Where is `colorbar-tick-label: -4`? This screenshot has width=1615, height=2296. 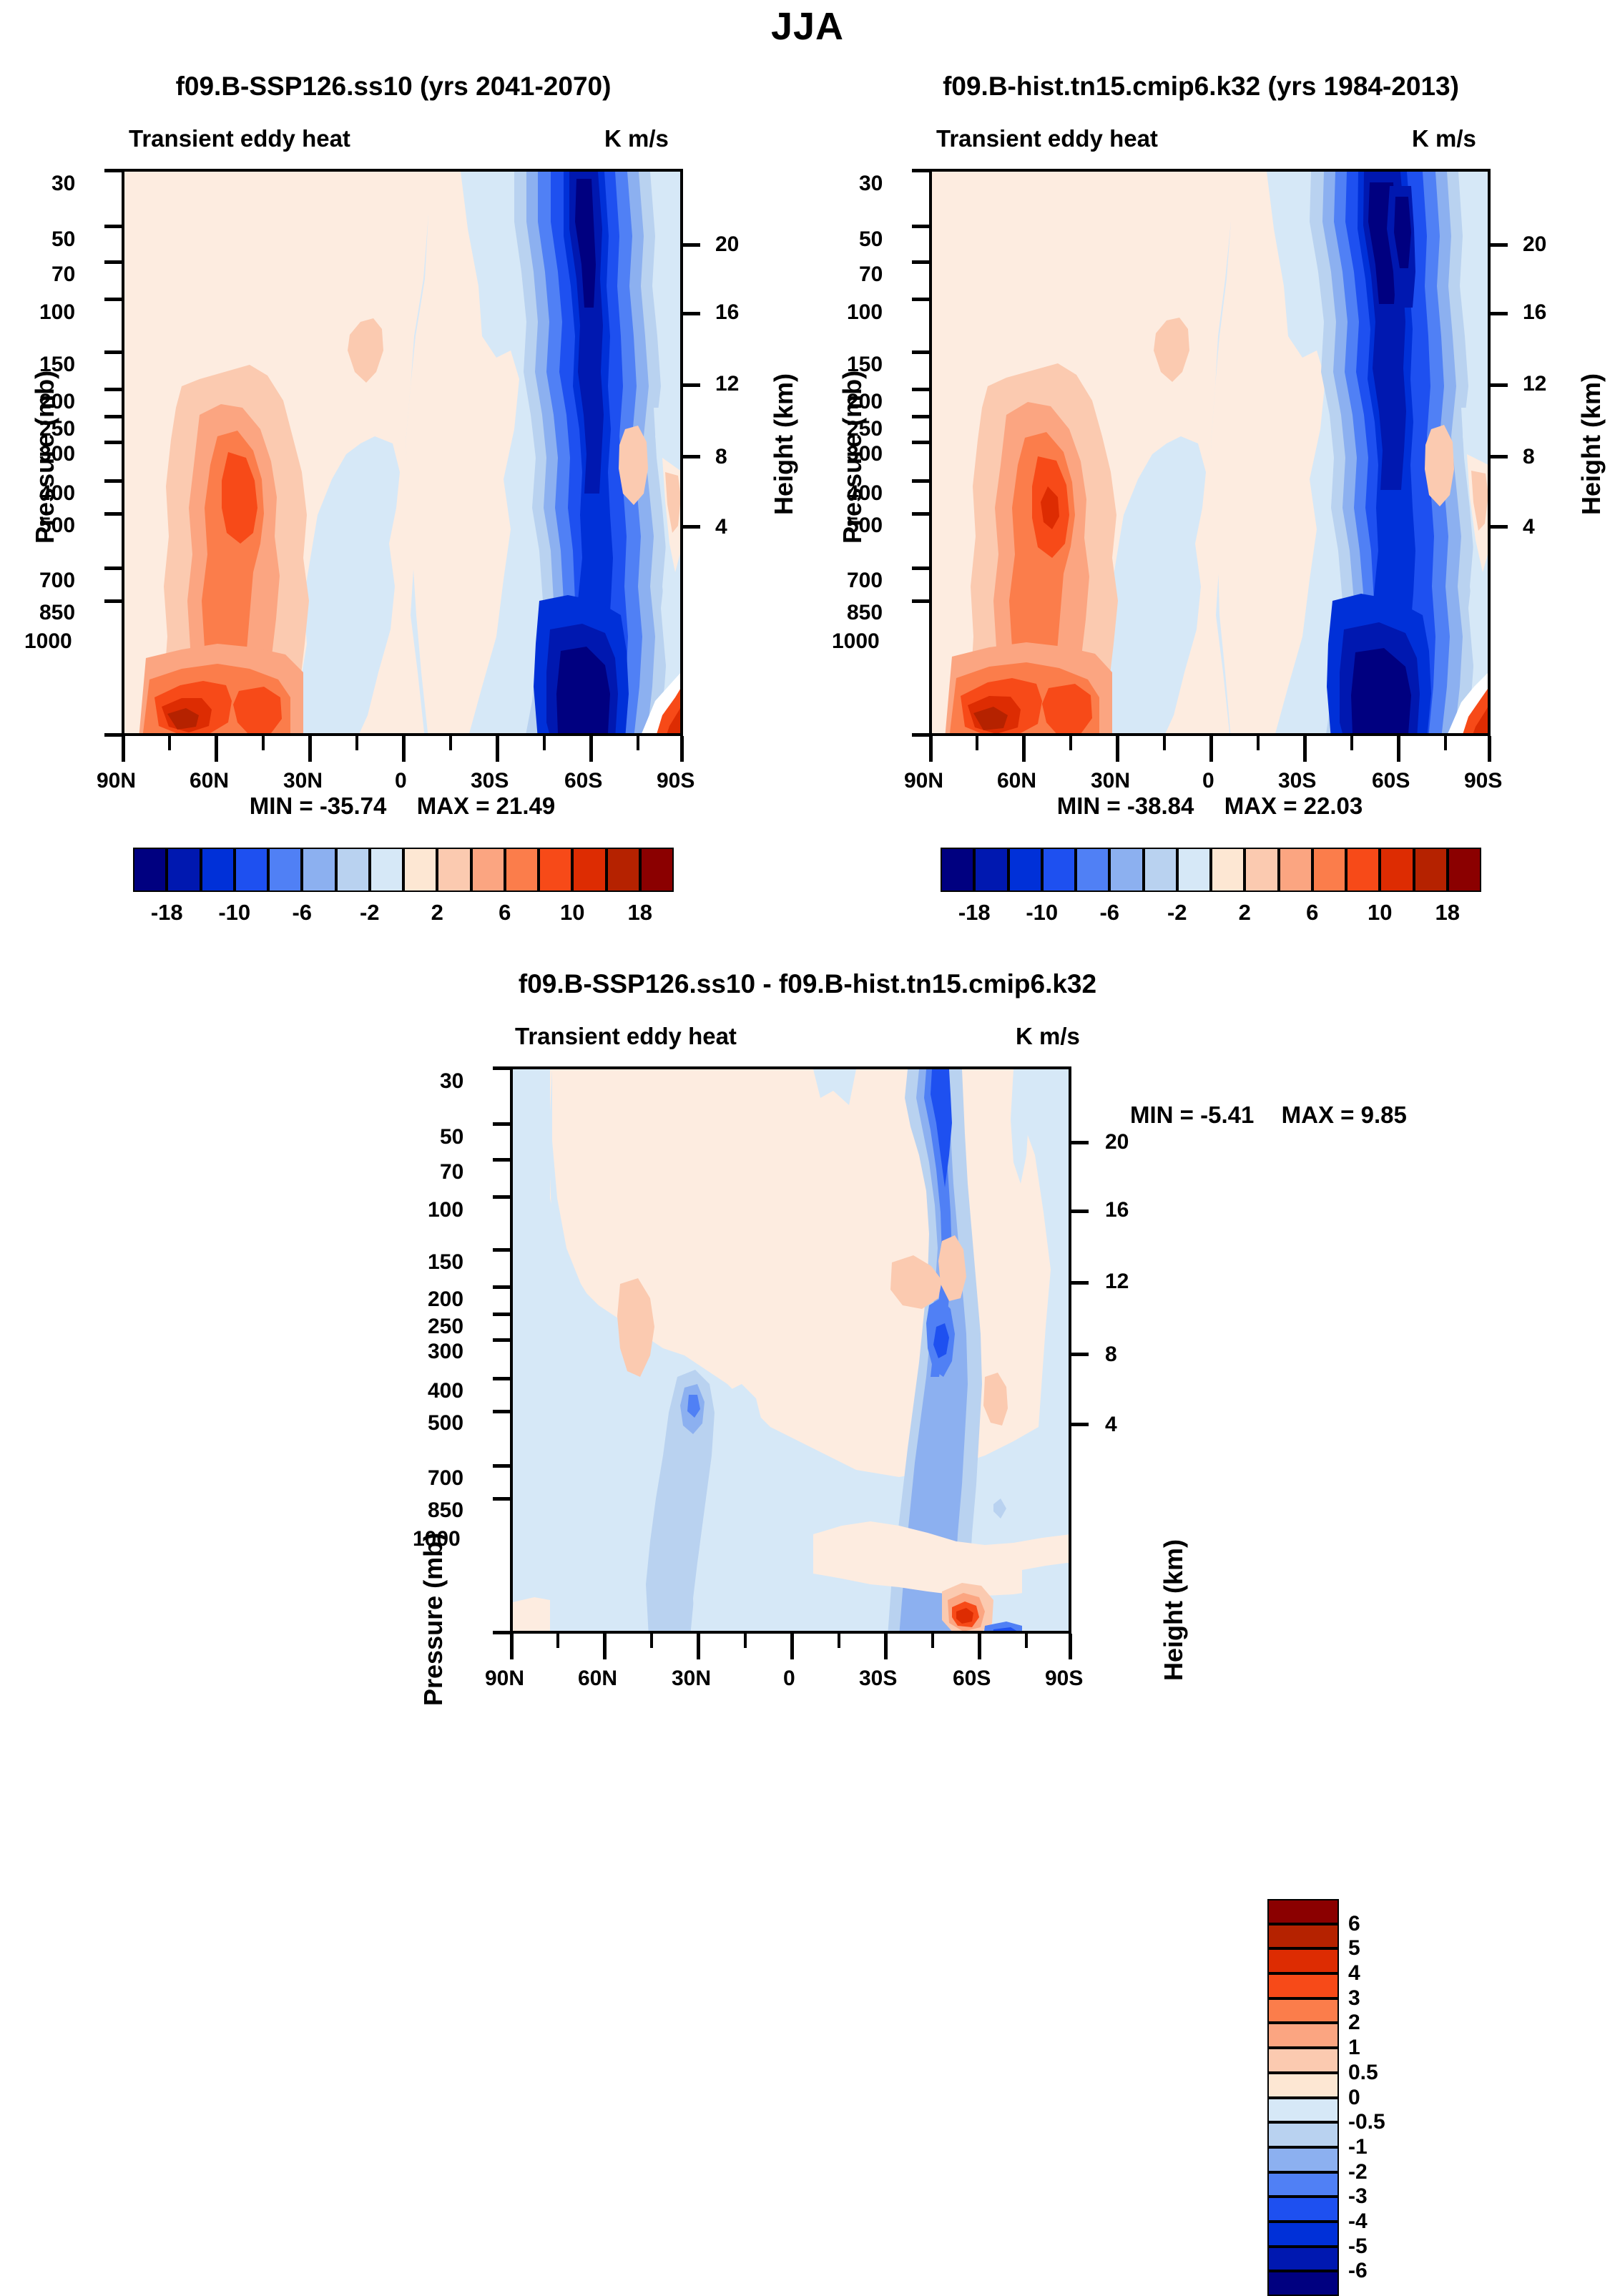 colorbar-tick-label: -4 is located at coordinates (1358, 2221).